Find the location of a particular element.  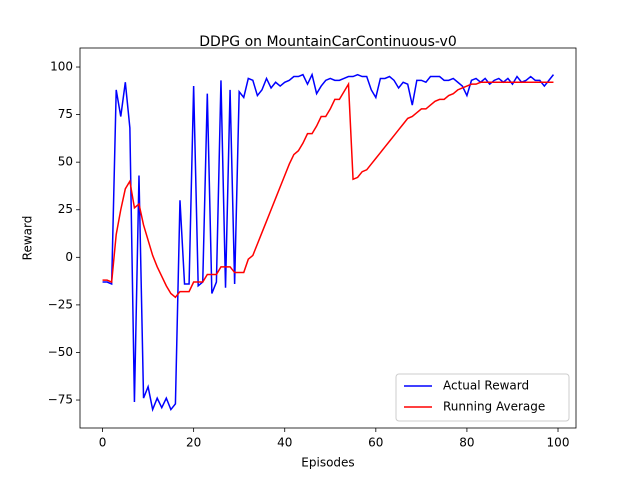

x-tick-label: 0 is located at coordinates (103, 443).